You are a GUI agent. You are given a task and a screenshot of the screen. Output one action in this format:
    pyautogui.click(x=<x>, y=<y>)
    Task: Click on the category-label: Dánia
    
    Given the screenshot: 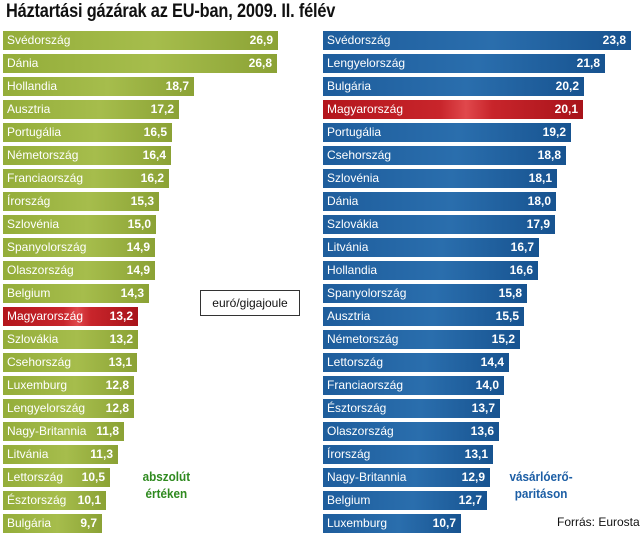 What is the action you would take?
    pyautogui.click(x=23, y=63)
    